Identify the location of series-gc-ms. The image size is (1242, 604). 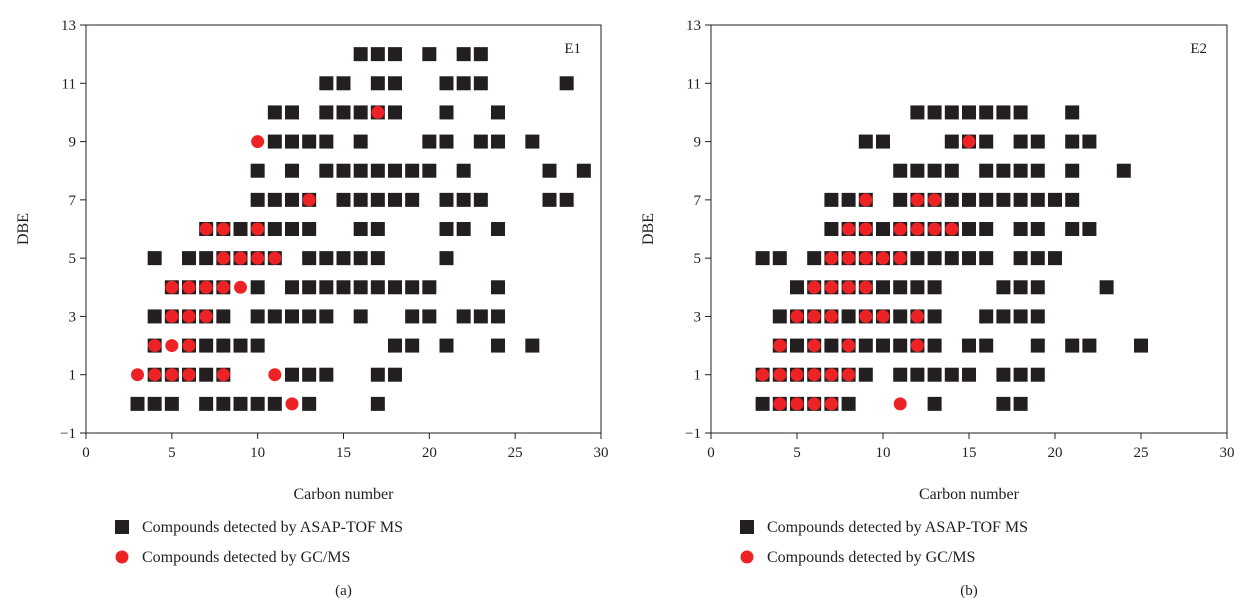
(866, 273).